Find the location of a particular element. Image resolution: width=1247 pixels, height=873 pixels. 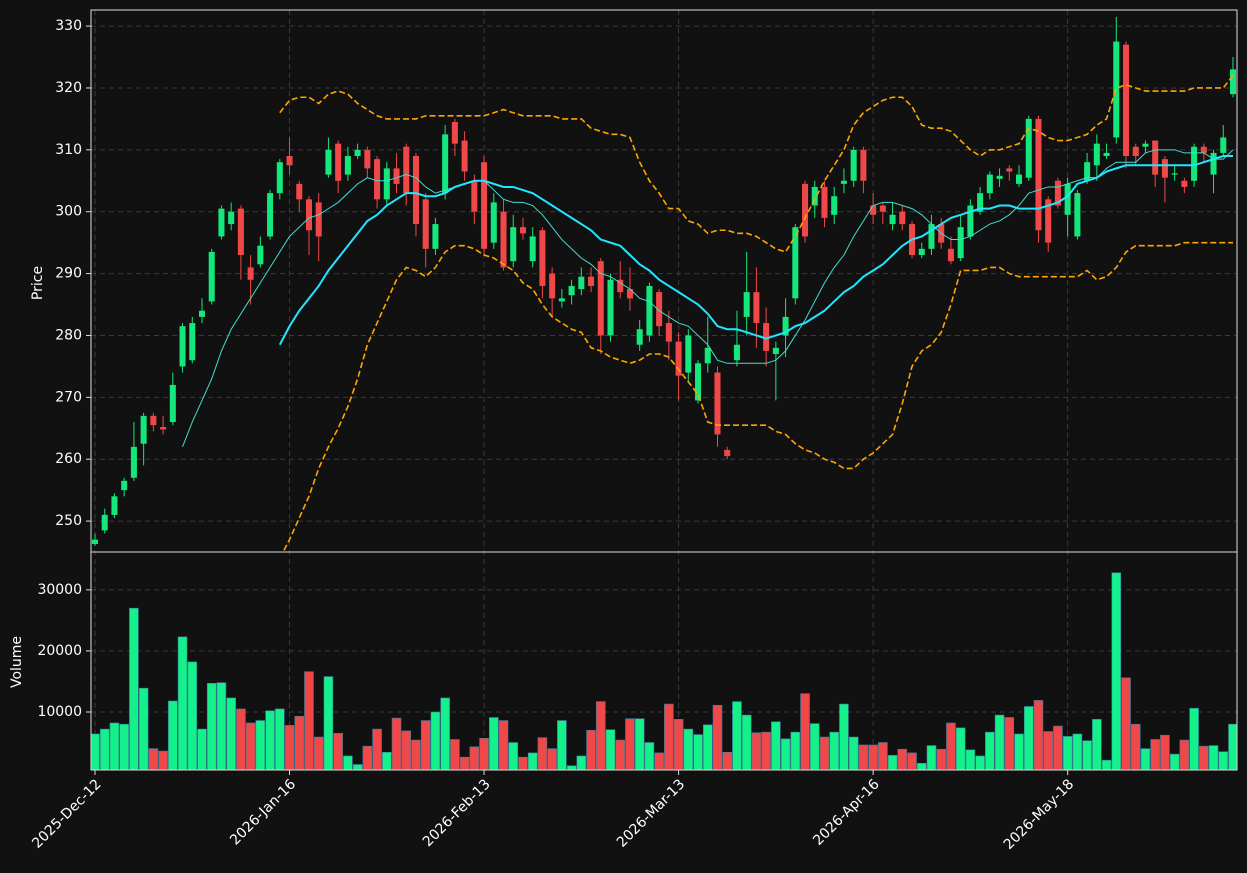

x-tick-label: 2026-Mar-13 is located at coordinates (651, 813).